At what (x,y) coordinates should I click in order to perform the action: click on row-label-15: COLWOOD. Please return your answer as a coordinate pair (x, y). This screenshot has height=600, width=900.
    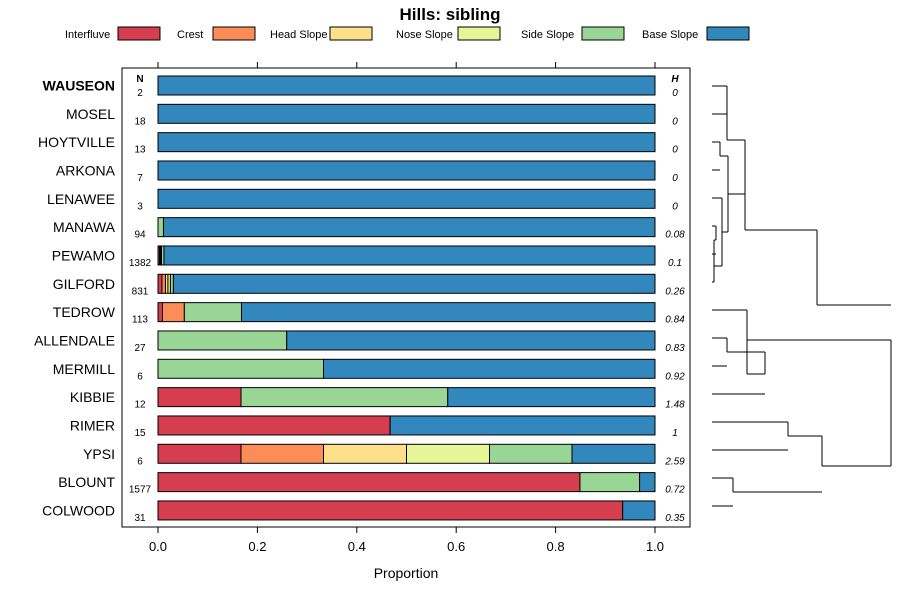
    Looking at the image, I should click on (78, 510).